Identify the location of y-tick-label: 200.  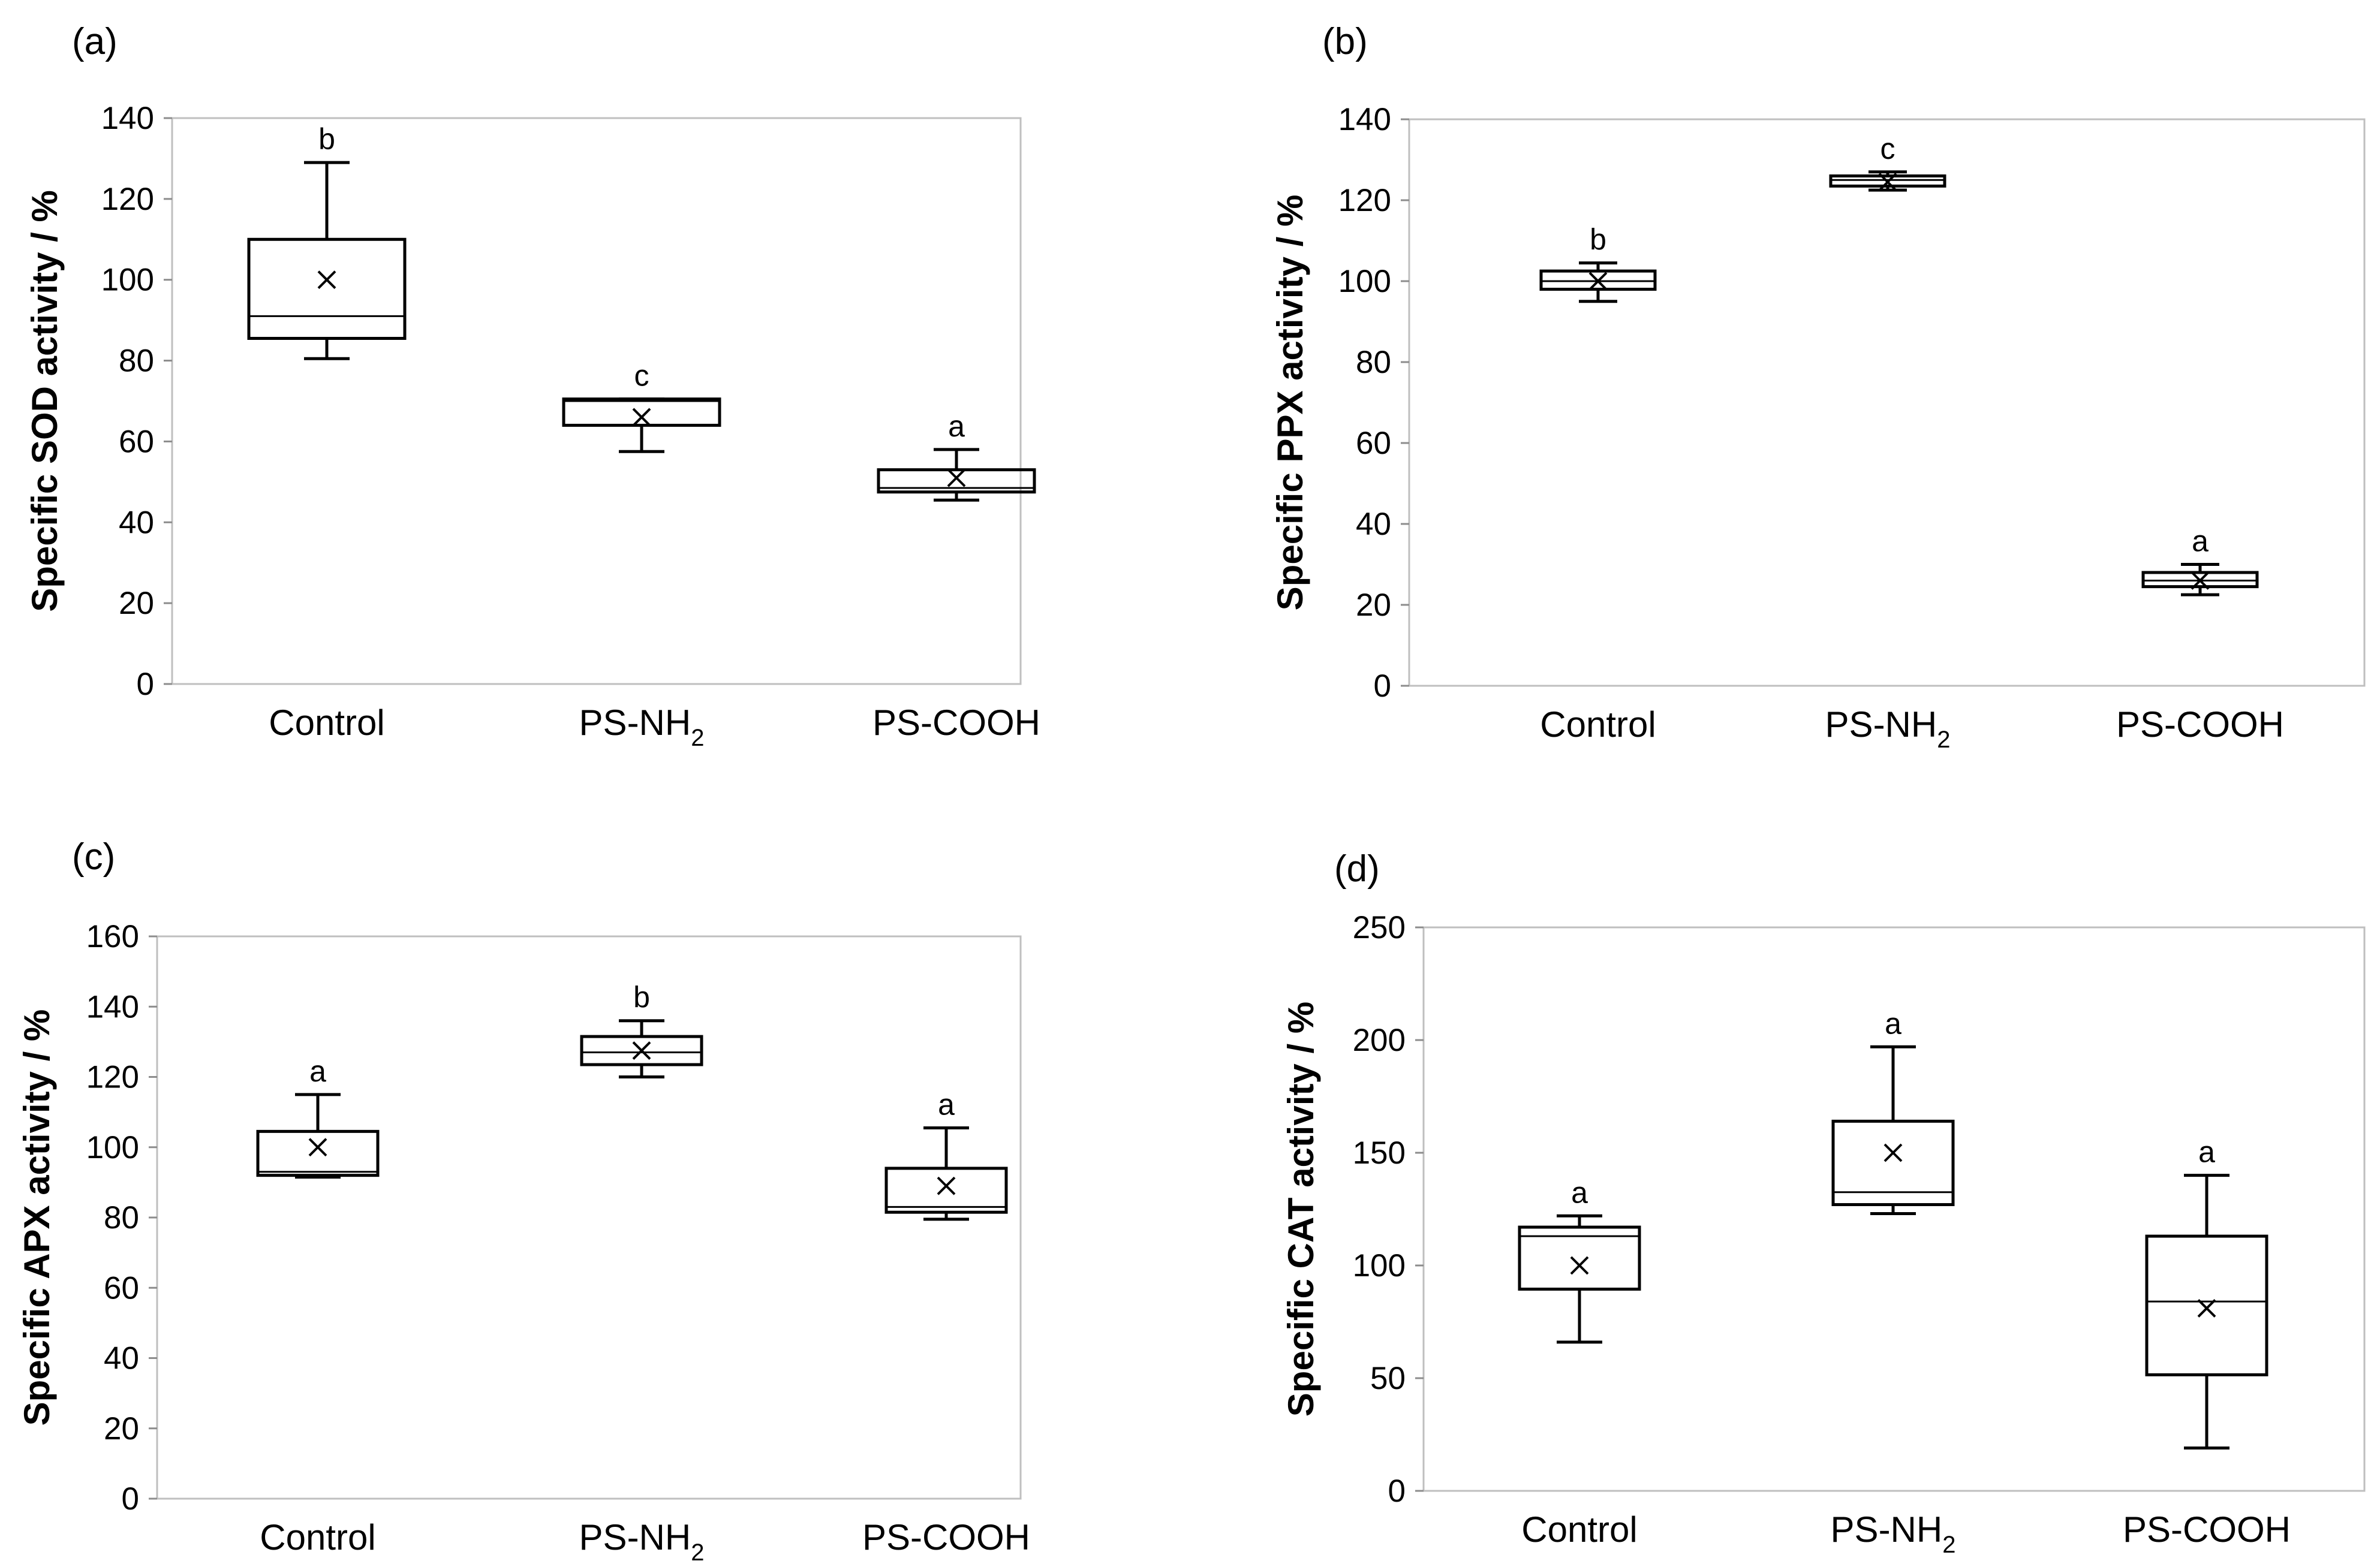
(1379, 1041).